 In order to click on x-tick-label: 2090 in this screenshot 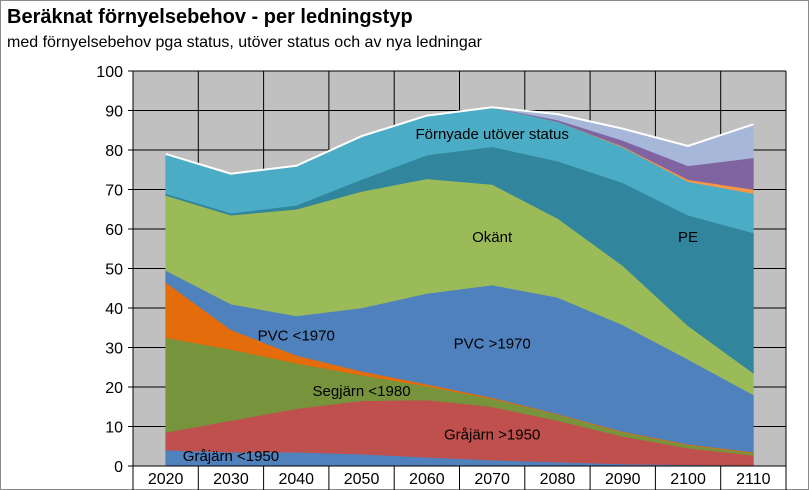, I will do `click(623, 479)`.